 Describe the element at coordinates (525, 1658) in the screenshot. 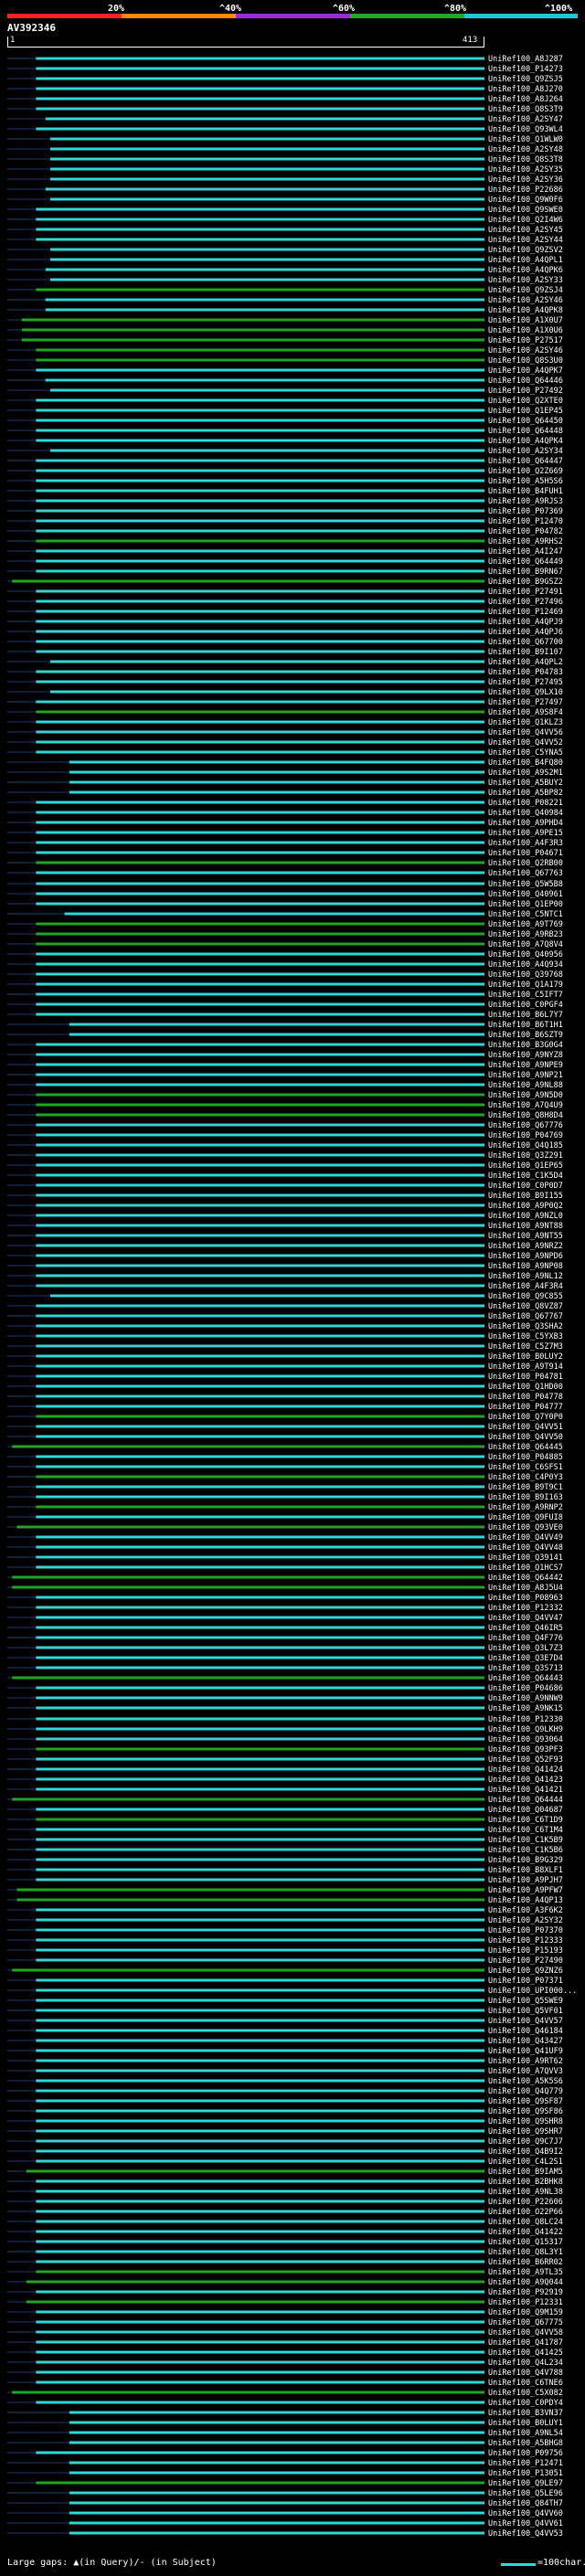

I see `hit-label: UniRef100_Q3E7D4` at that location.